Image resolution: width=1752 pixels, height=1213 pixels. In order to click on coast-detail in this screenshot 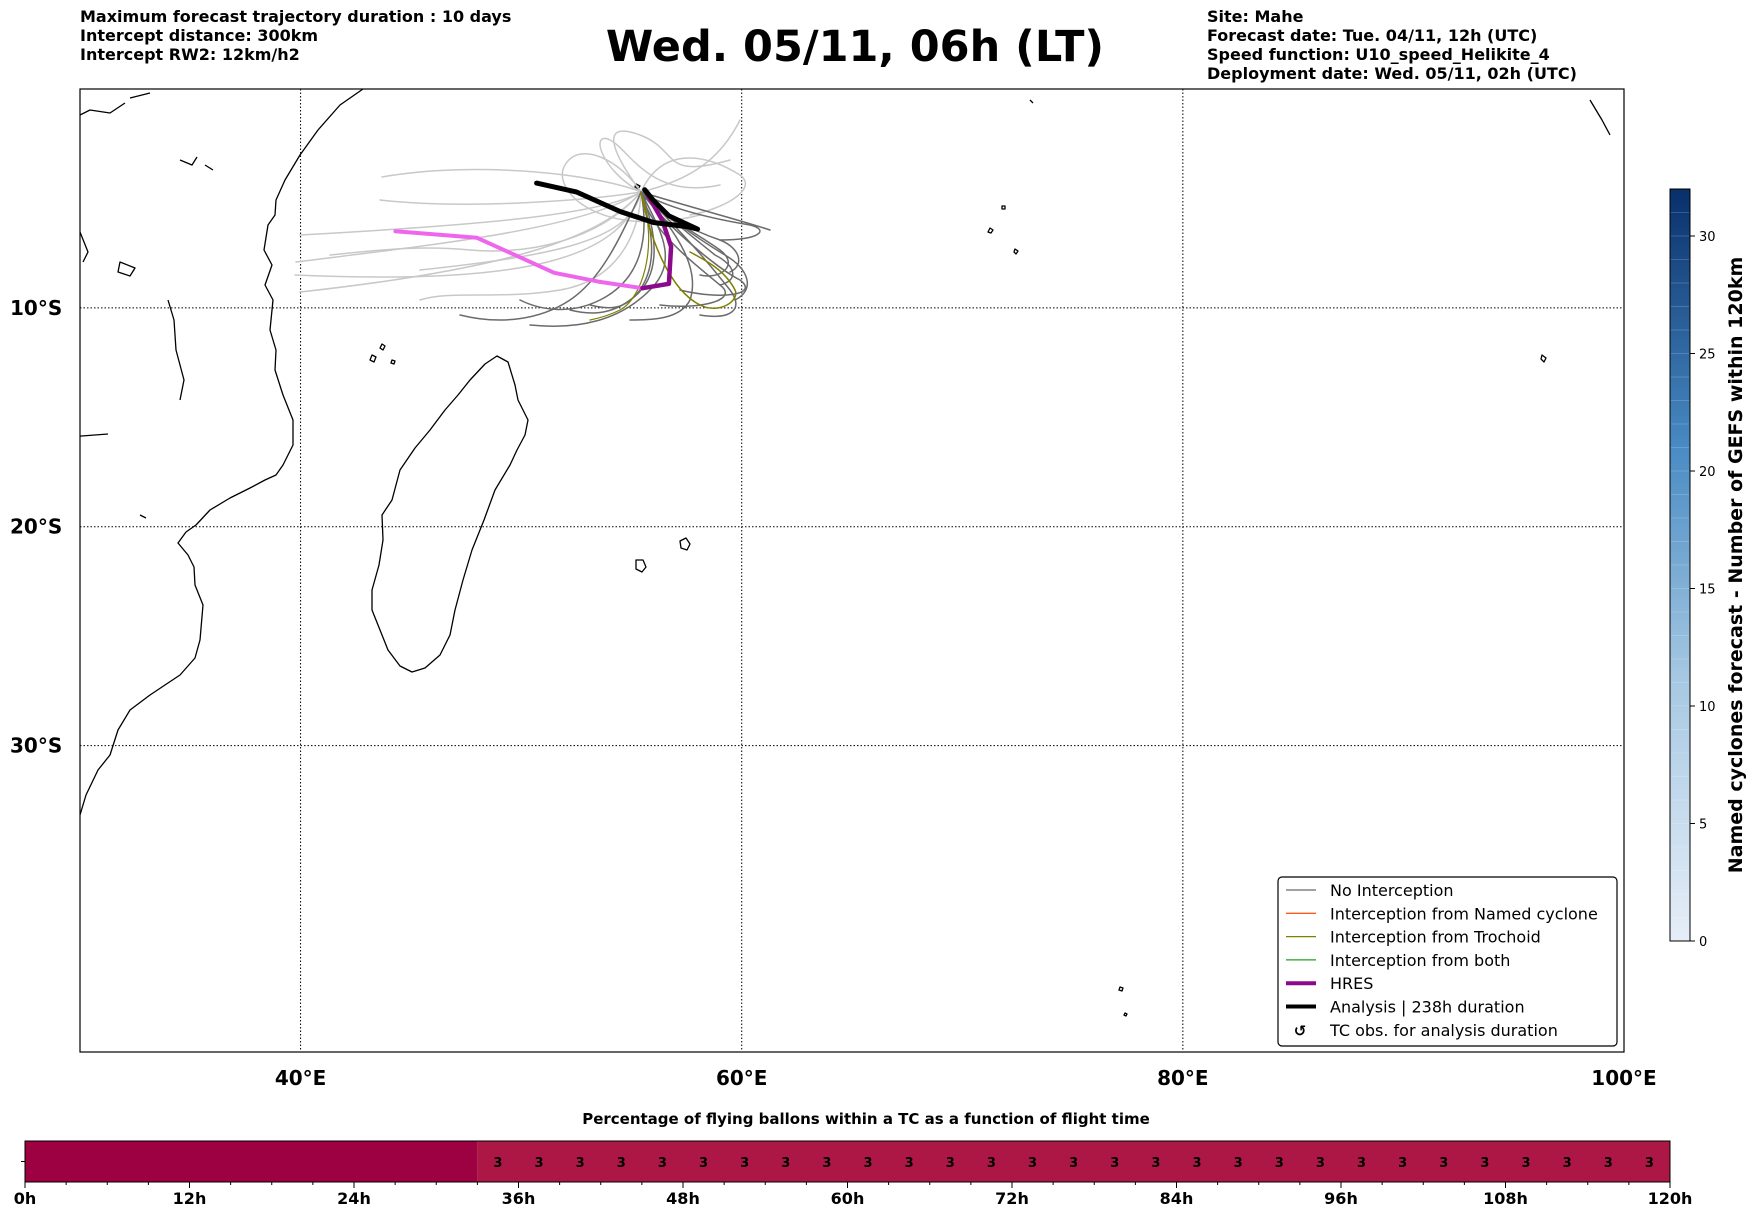, I will do `click(113, 476)`.